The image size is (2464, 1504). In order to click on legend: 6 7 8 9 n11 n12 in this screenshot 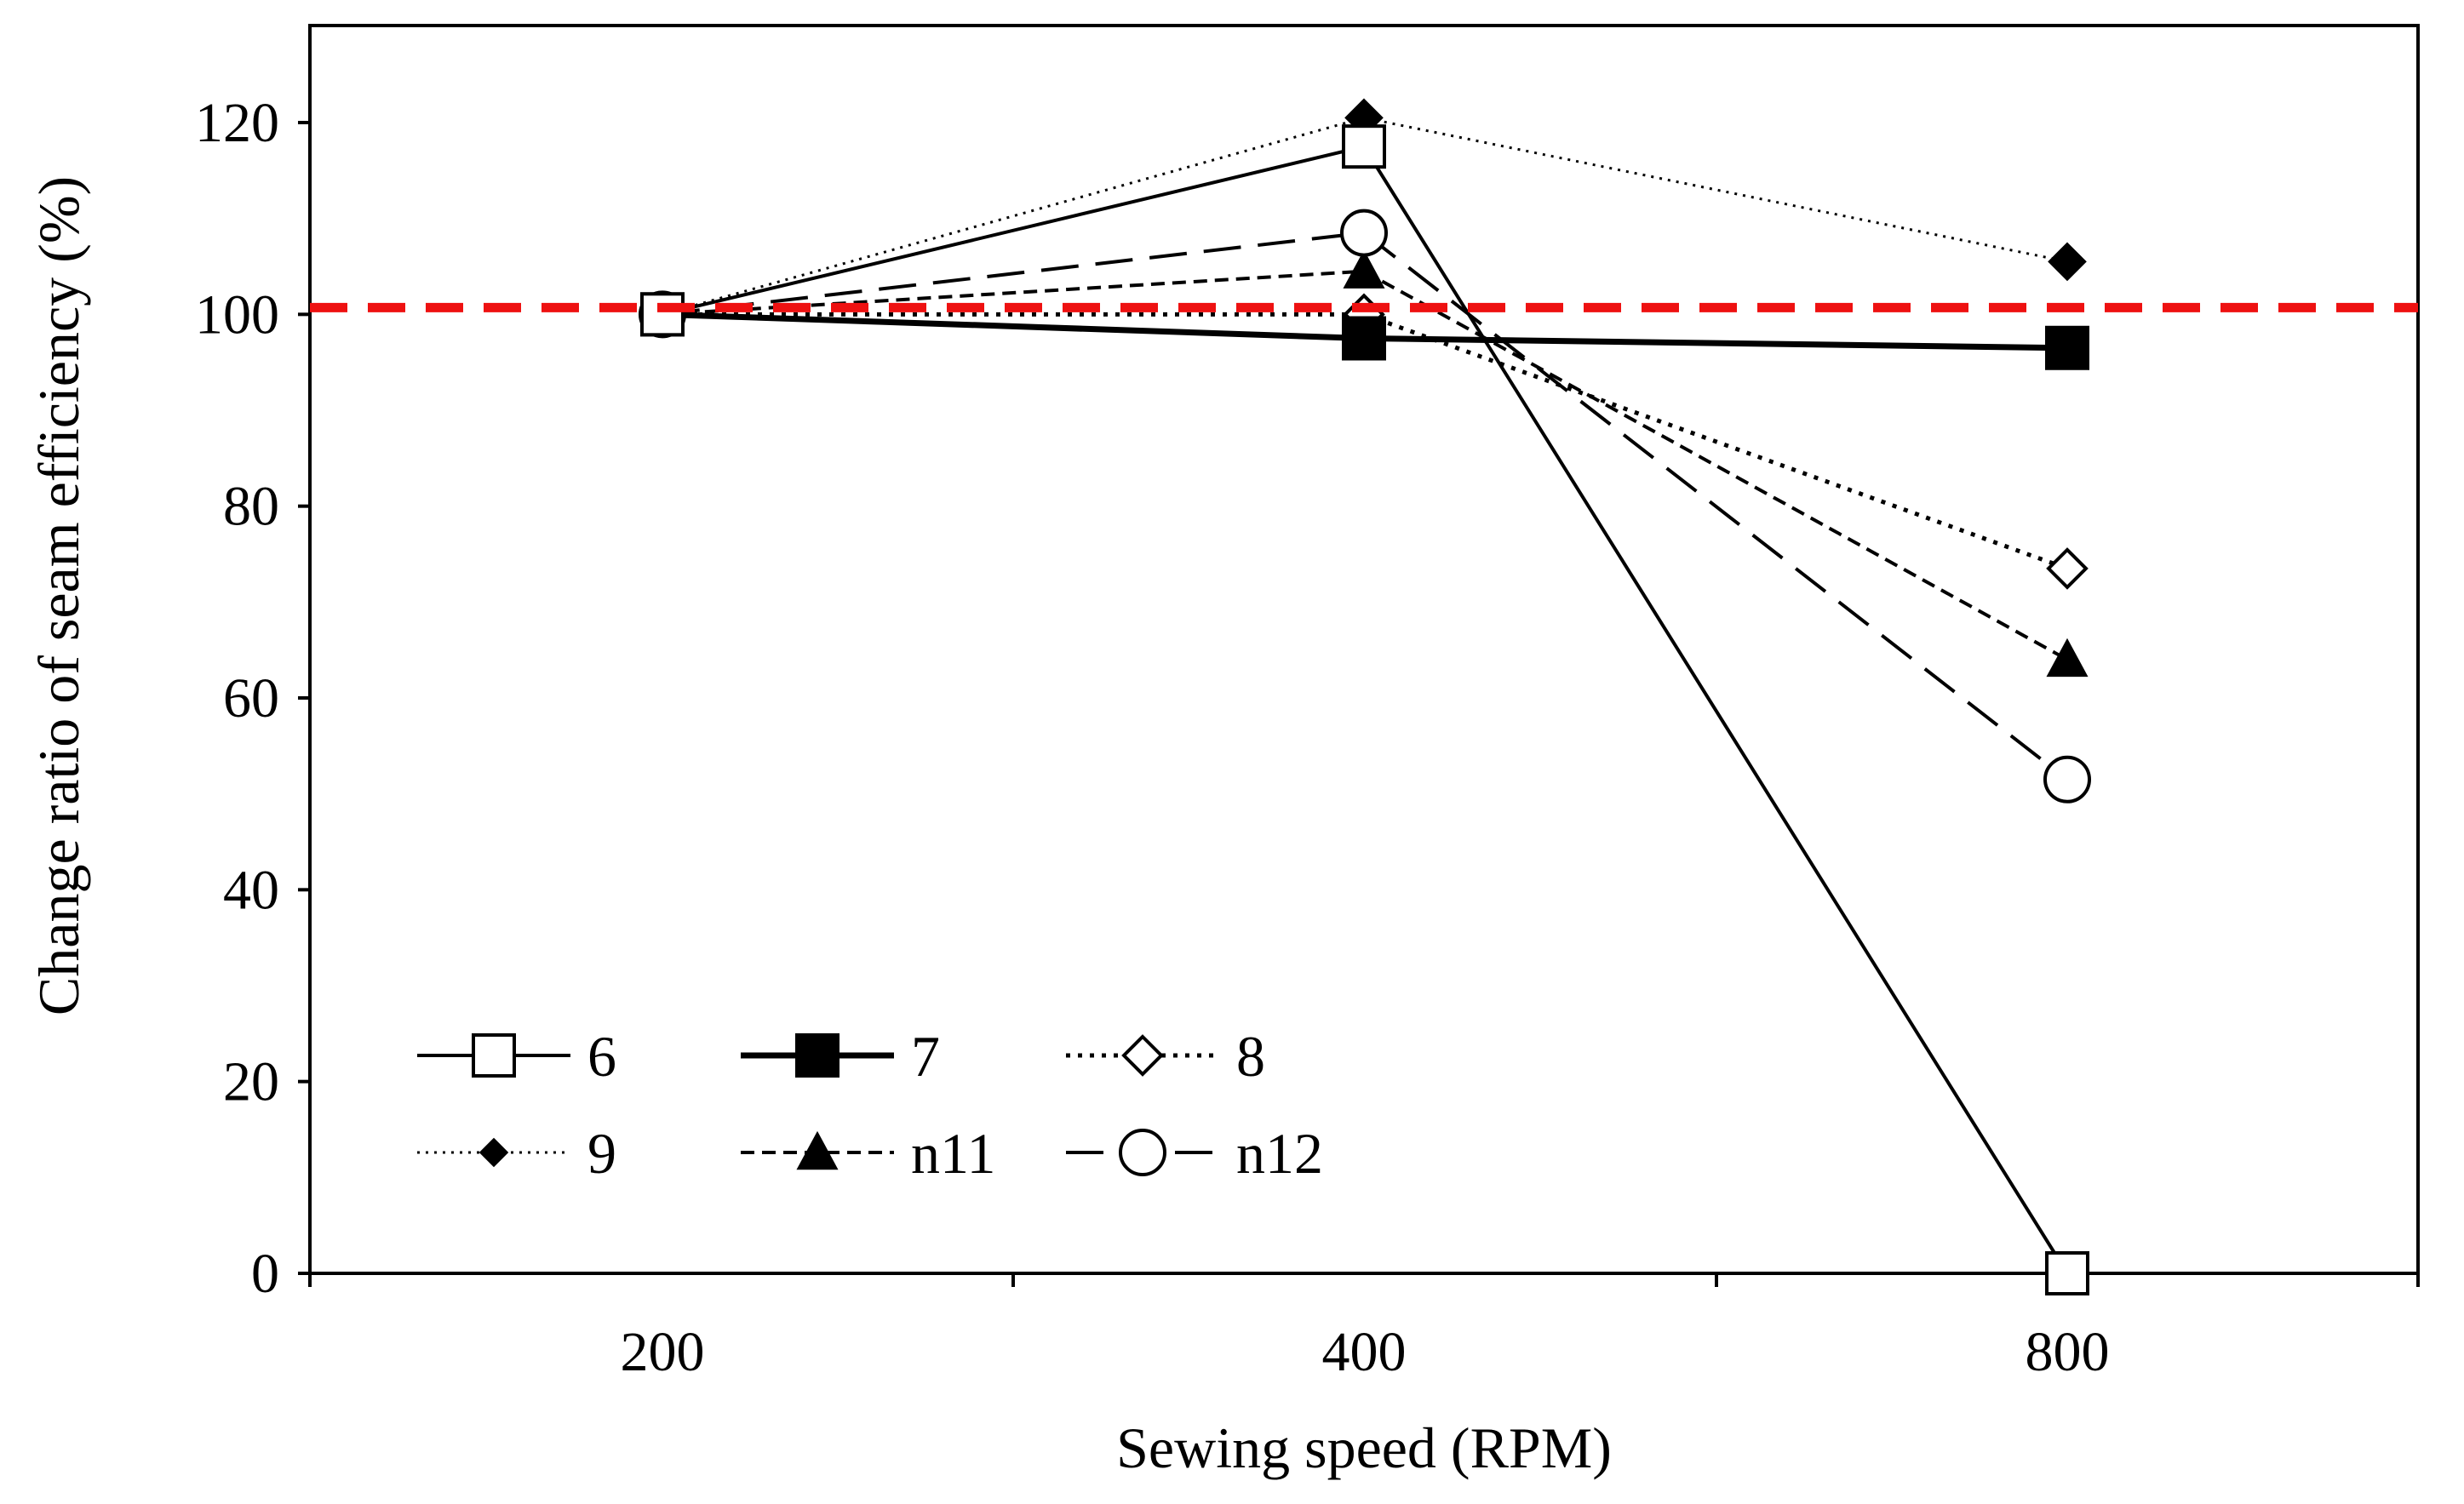, I will do `click(870, 1105)`.